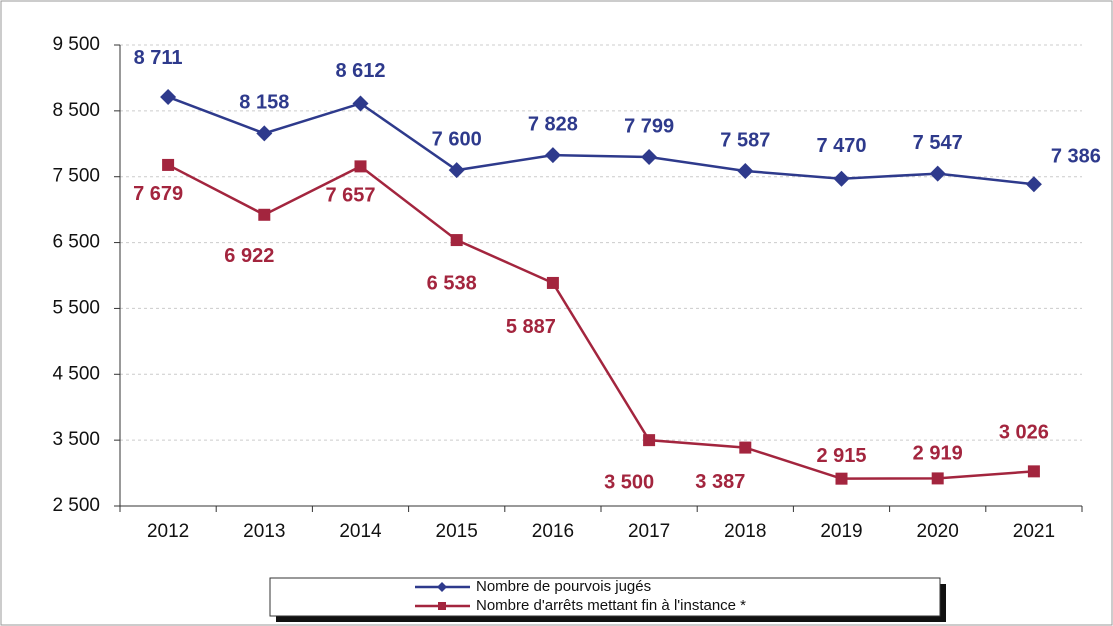 This screenshot has width=1113, height=626. I want to click on value-label: 8 158, so click(264, 103).